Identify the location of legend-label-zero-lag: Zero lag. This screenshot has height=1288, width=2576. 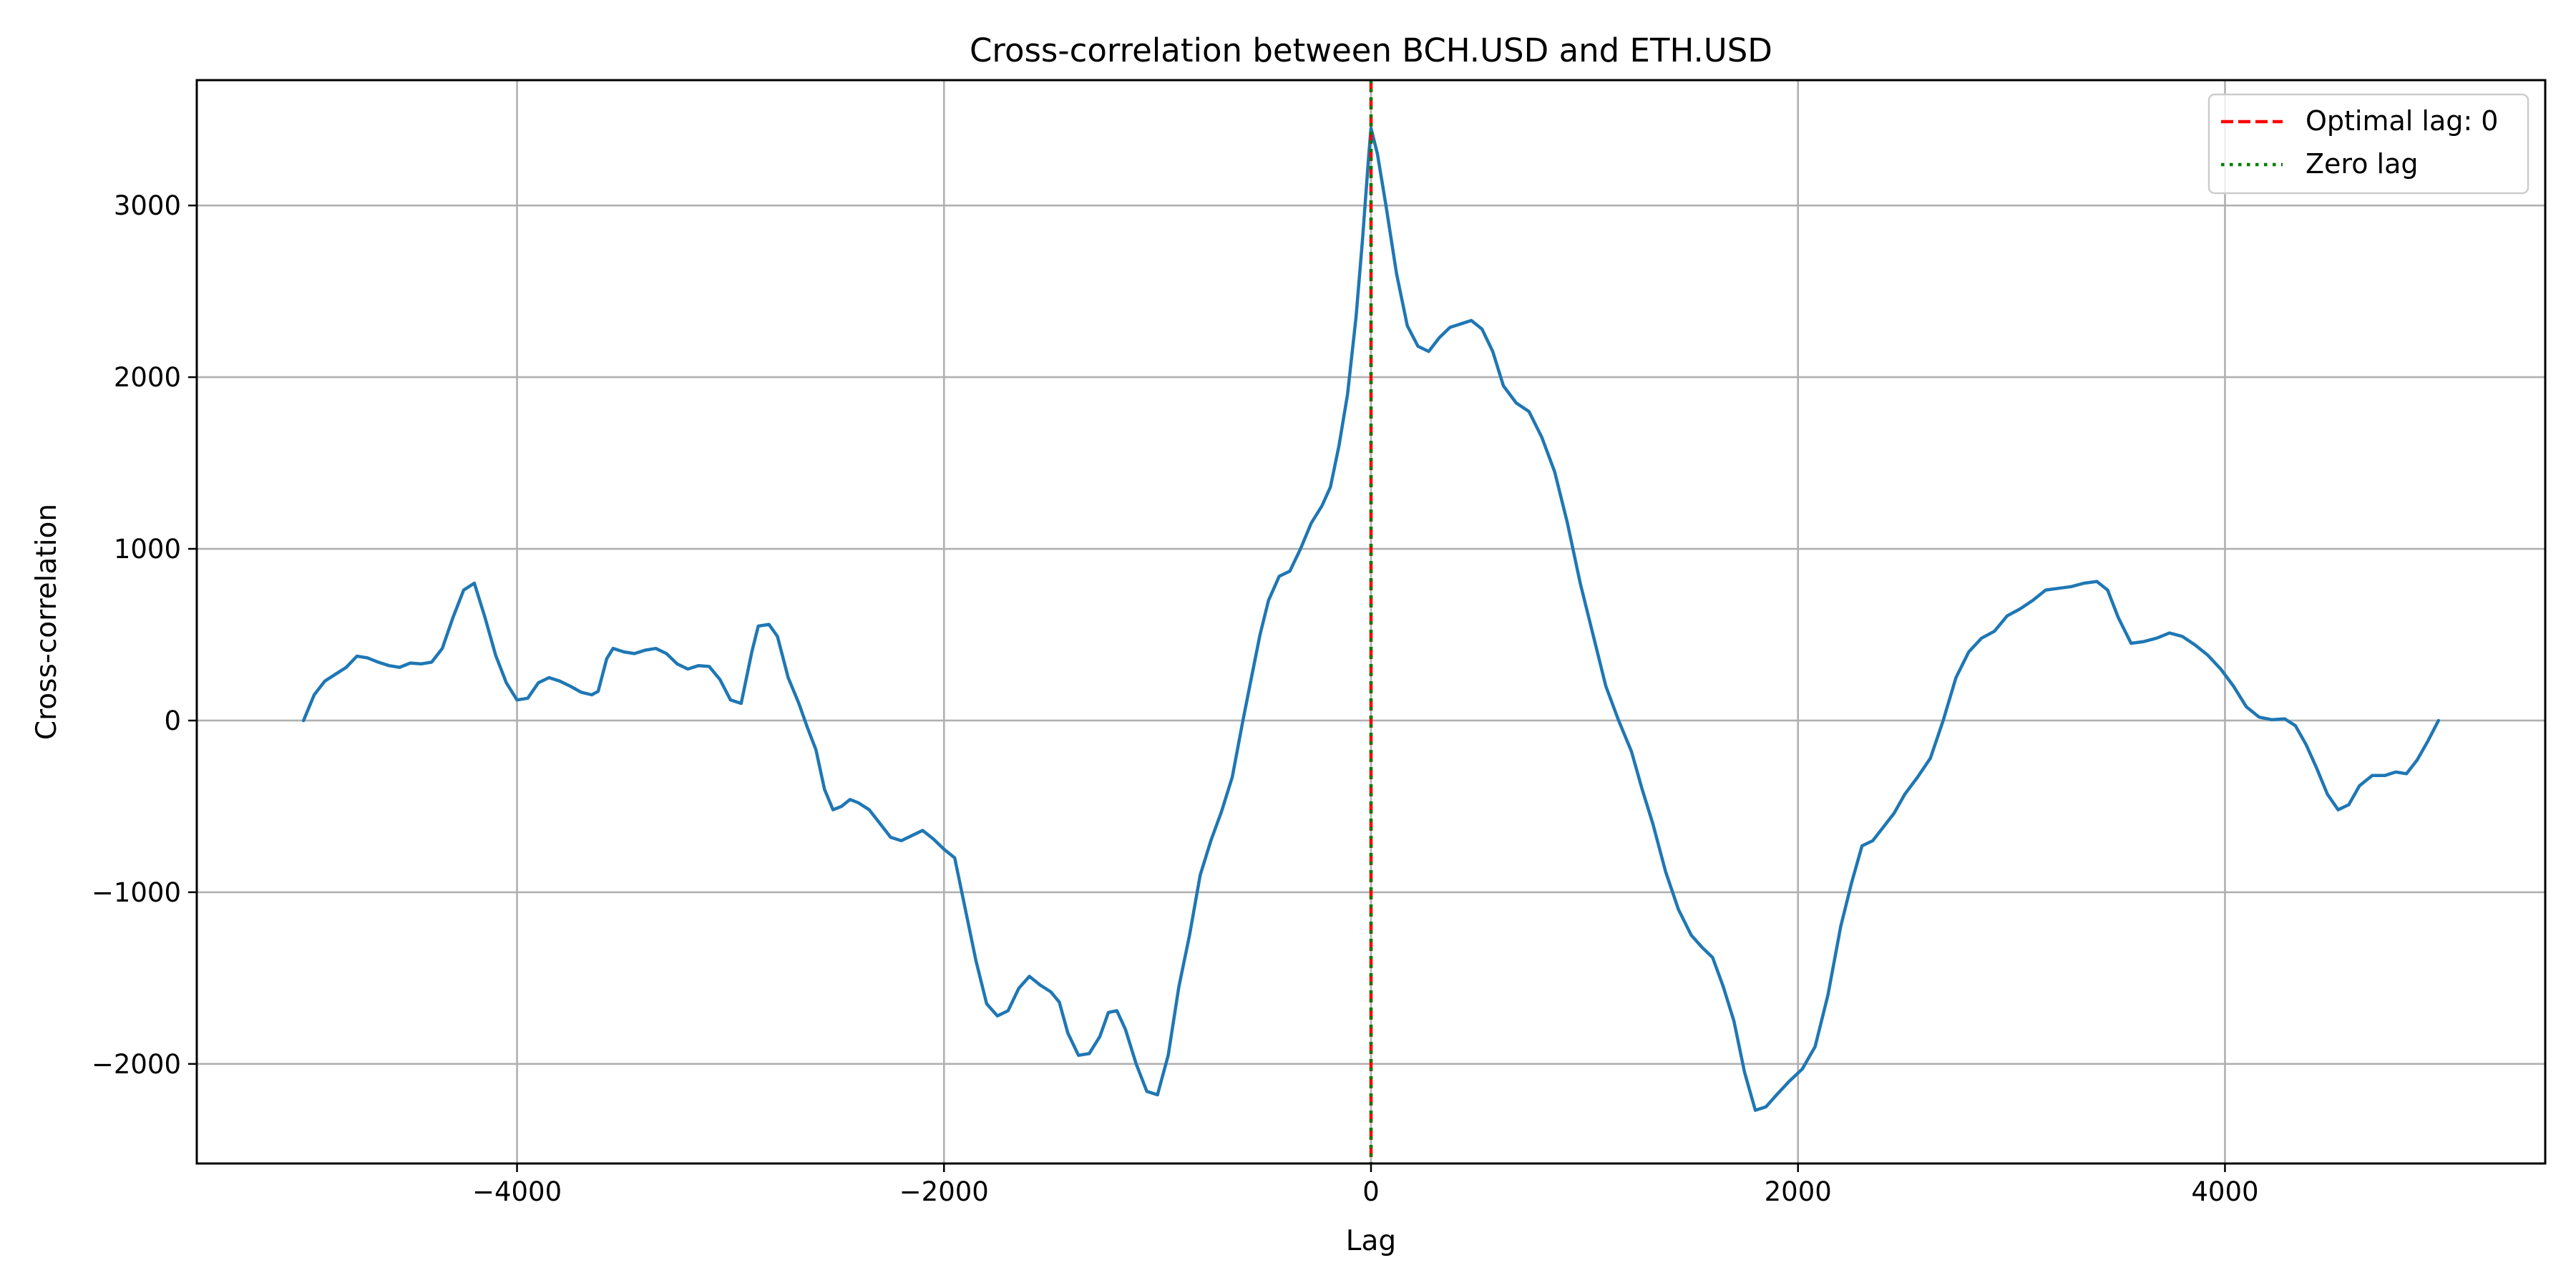
(2362, 164).